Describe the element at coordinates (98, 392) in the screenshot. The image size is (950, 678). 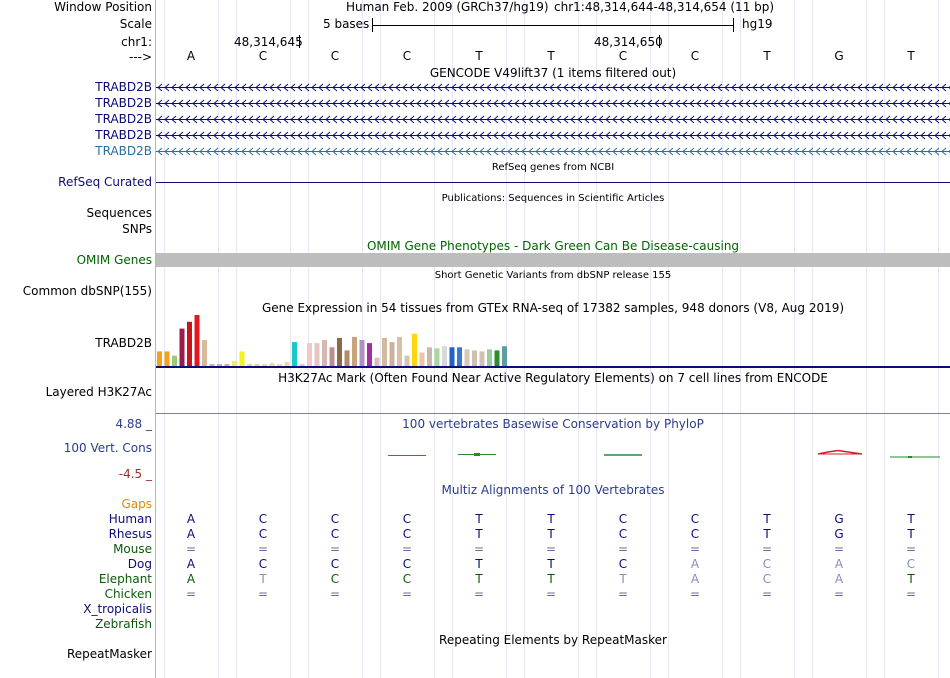
I see `h3k27ac-label: Layered H3K27Ac` at that location.